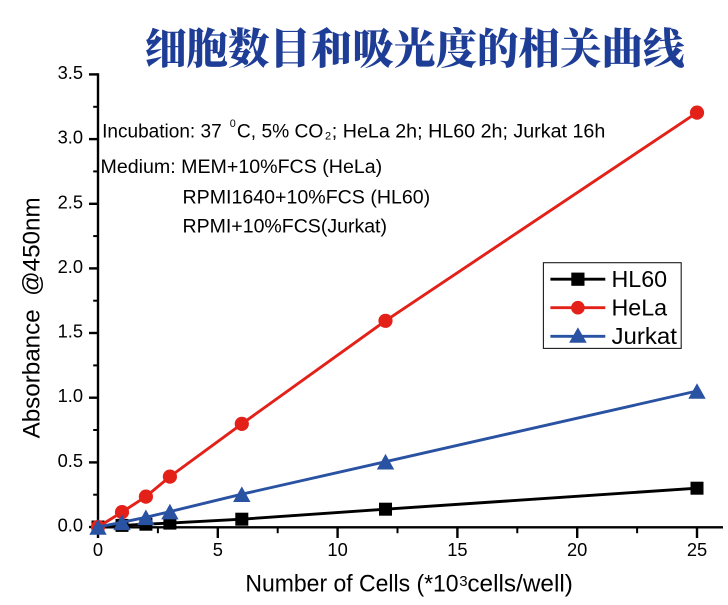  I want to click on svg-text: 0.5, so click(70, 460).